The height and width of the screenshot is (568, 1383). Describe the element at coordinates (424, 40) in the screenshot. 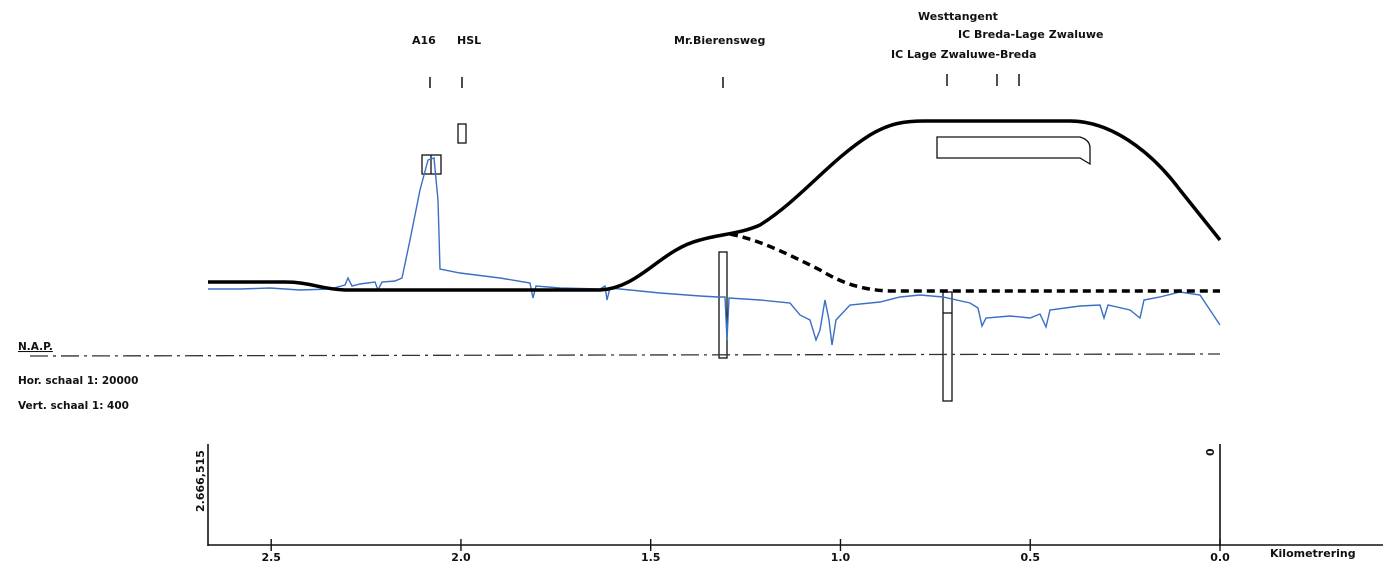

I see `label-a16: A16` at that location.